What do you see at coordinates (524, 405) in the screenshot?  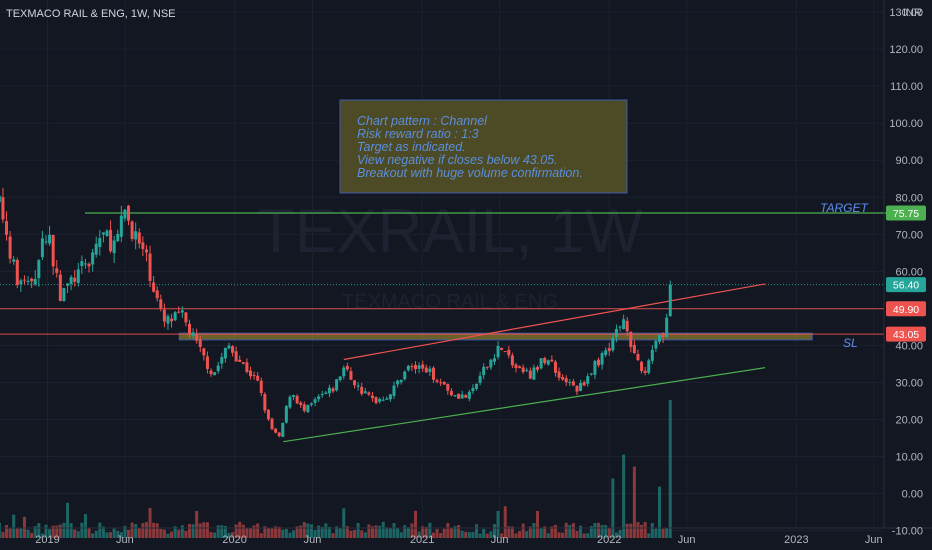 I see `trendline-lower` at bounding box center [524, 405].